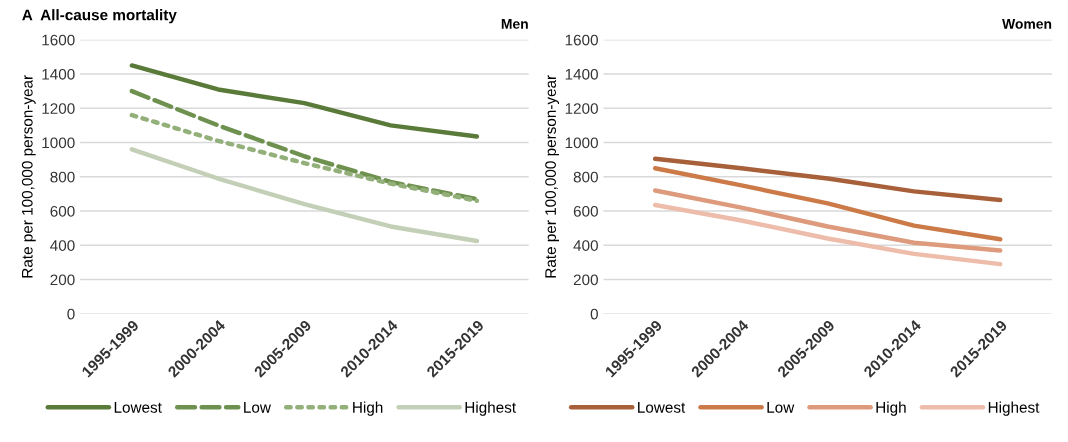 The height and width of the screenshot is (442, 1068). I want to click on chart-subtitle: Men, so click(514, 24).